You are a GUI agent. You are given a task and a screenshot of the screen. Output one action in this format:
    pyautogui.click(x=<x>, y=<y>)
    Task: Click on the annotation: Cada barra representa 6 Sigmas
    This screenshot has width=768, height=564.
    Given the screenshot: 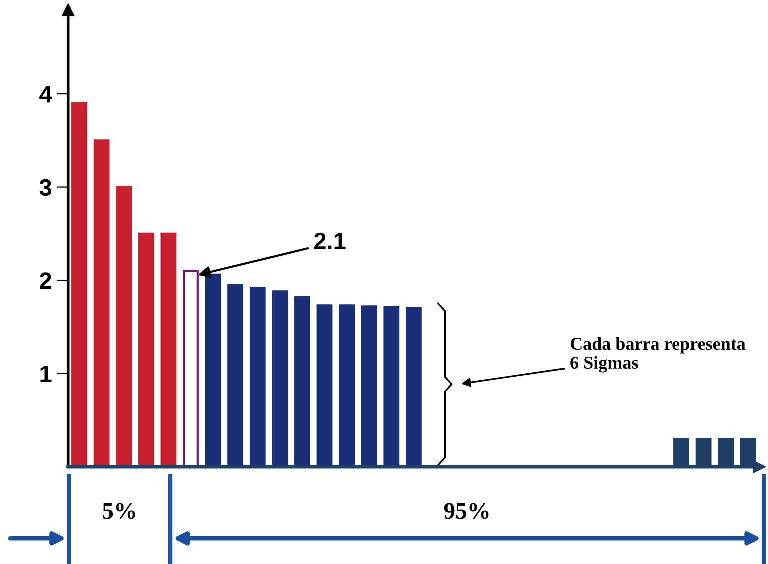 What is the action you would take?
    pyautogui.click(x=658, y=355)
    